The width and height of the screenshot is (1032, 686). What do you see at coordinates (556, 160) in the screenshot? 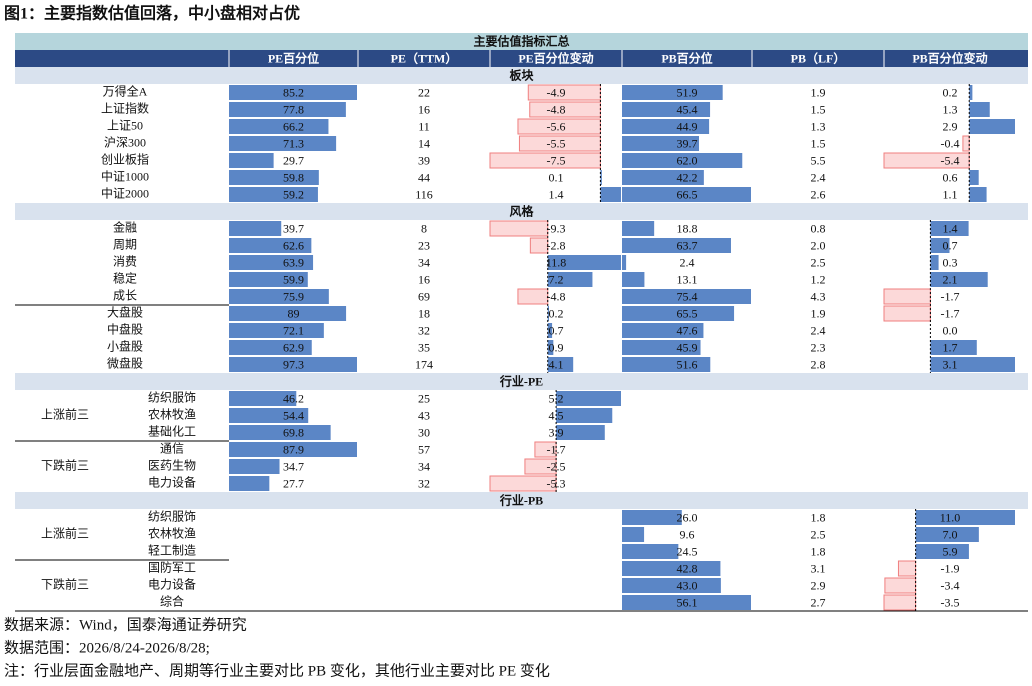
I see `cell-value: -7.5` at bounding box center [556, 160].